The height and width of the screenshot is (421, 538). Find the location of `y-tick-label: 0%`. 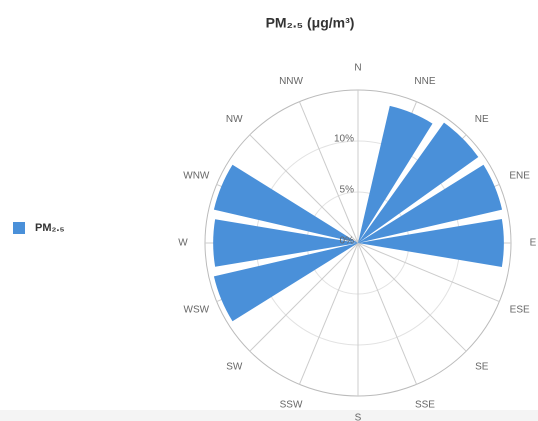

y-tick-label: 0% is located at coordinates (347, 241).